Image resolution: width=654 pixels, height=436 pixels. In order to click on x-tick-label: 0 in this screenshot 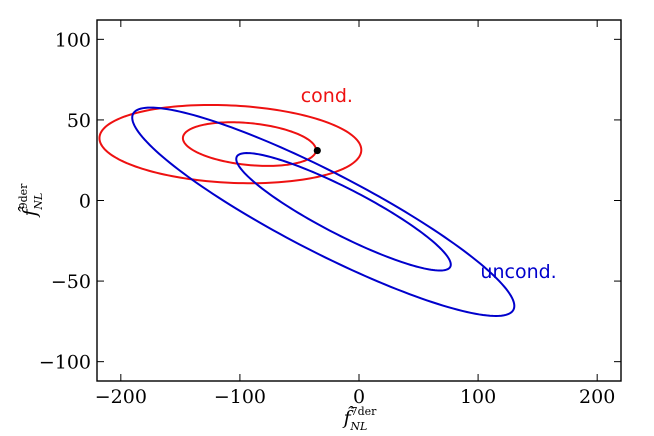, I will do `click(359, 397)`.